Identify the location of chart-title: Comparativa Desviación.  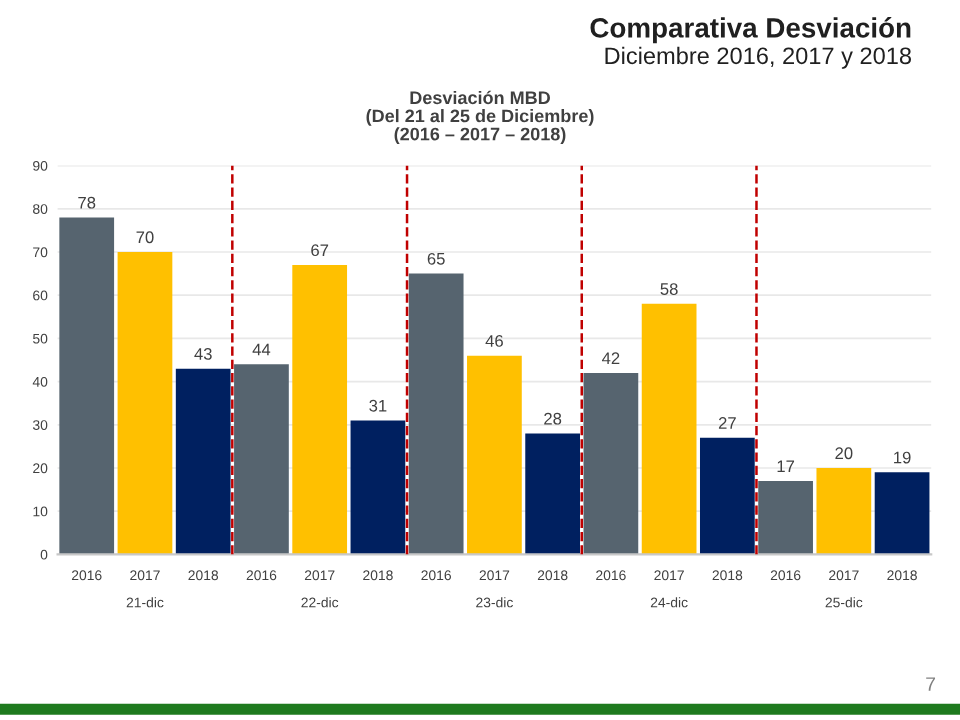
(750, 30).